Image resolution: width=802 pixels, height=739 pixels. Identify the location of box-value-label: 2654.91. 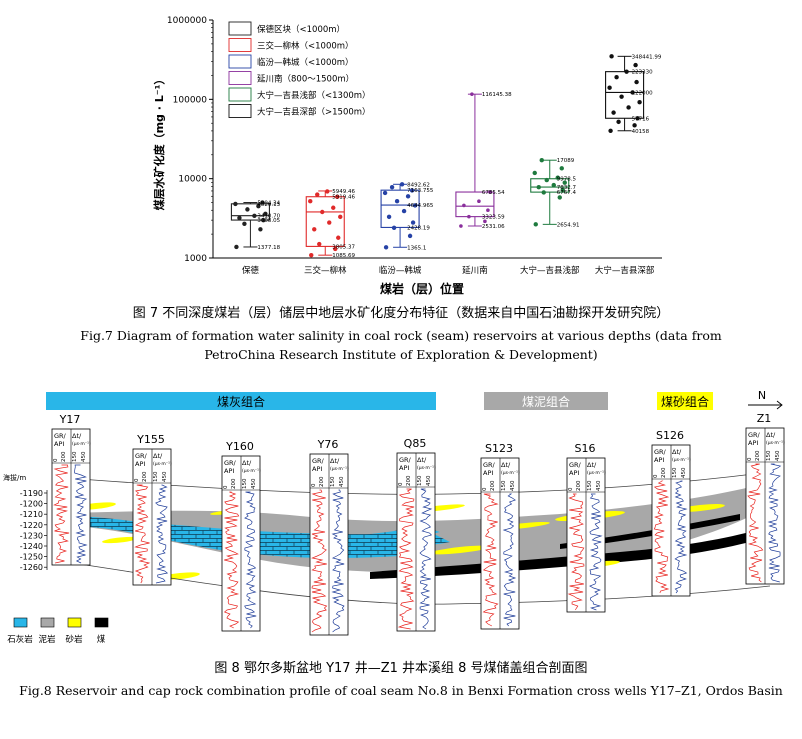
(568, 225).